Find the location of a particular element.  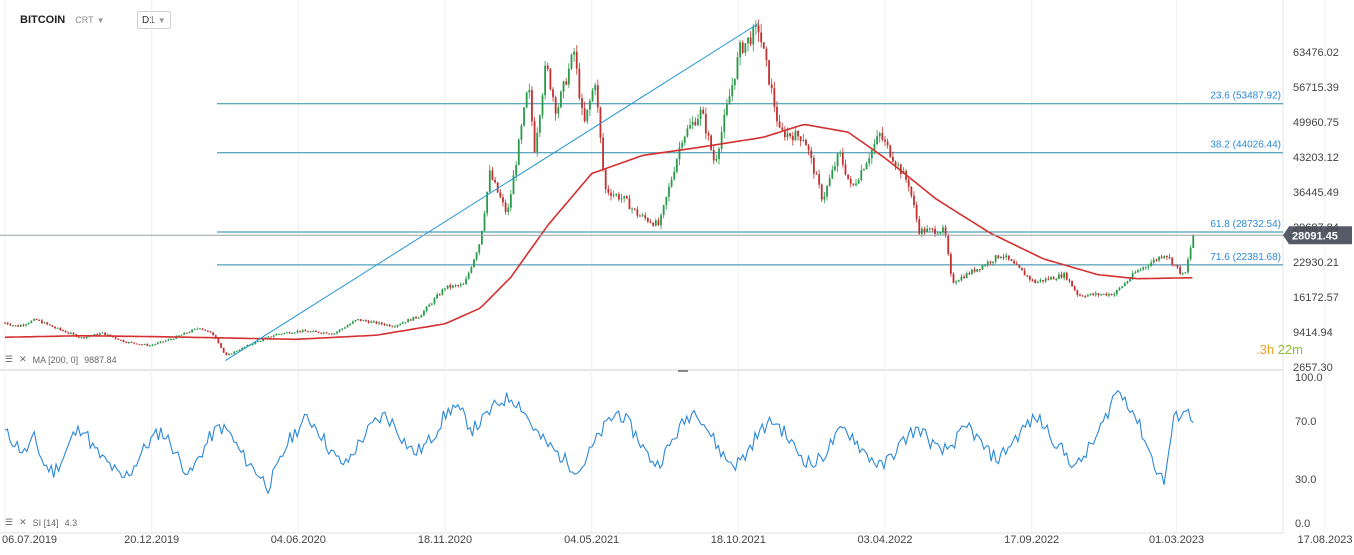

price-tick-label: 63476.02 is located at coordinates (1316, 53).